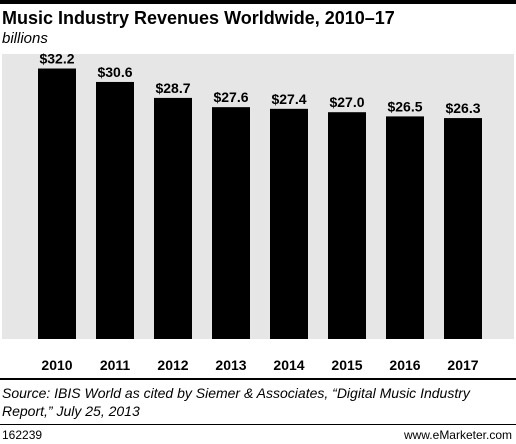  Describe the element at coordinates (22, 435) in the screenshot. I see `chart-id: 162239` at that location.